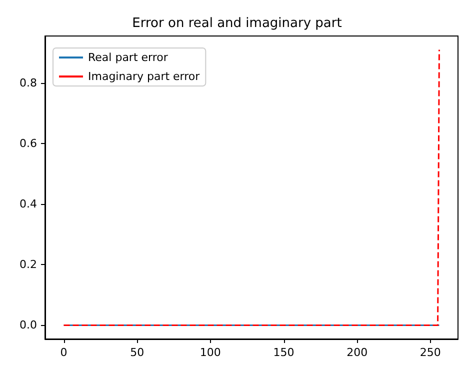  Describe the element at coordinates (357, 352) in the screenshot. I see `x-tick-label: 200` at that location.